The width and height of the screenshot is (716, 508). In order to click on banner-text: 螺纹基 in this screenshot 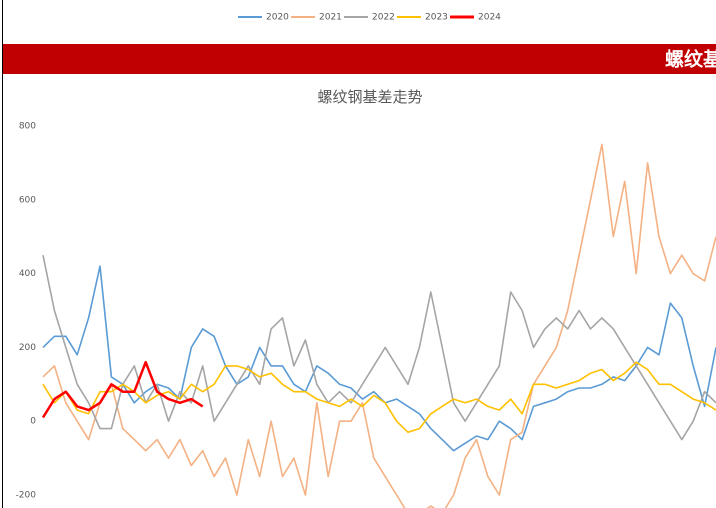, I will do `click(690, 59)`.